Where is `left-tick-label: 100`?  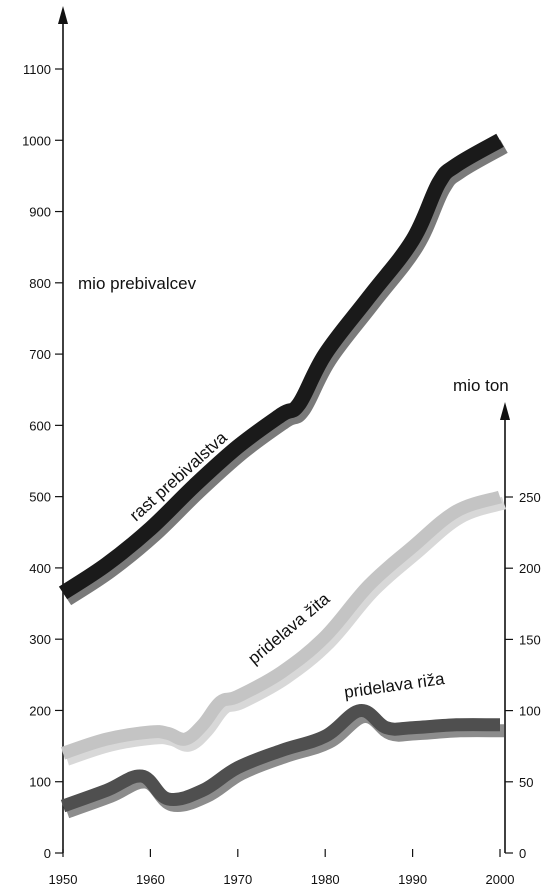
left-tick-label: 100 is located at coordinates (40, 782).